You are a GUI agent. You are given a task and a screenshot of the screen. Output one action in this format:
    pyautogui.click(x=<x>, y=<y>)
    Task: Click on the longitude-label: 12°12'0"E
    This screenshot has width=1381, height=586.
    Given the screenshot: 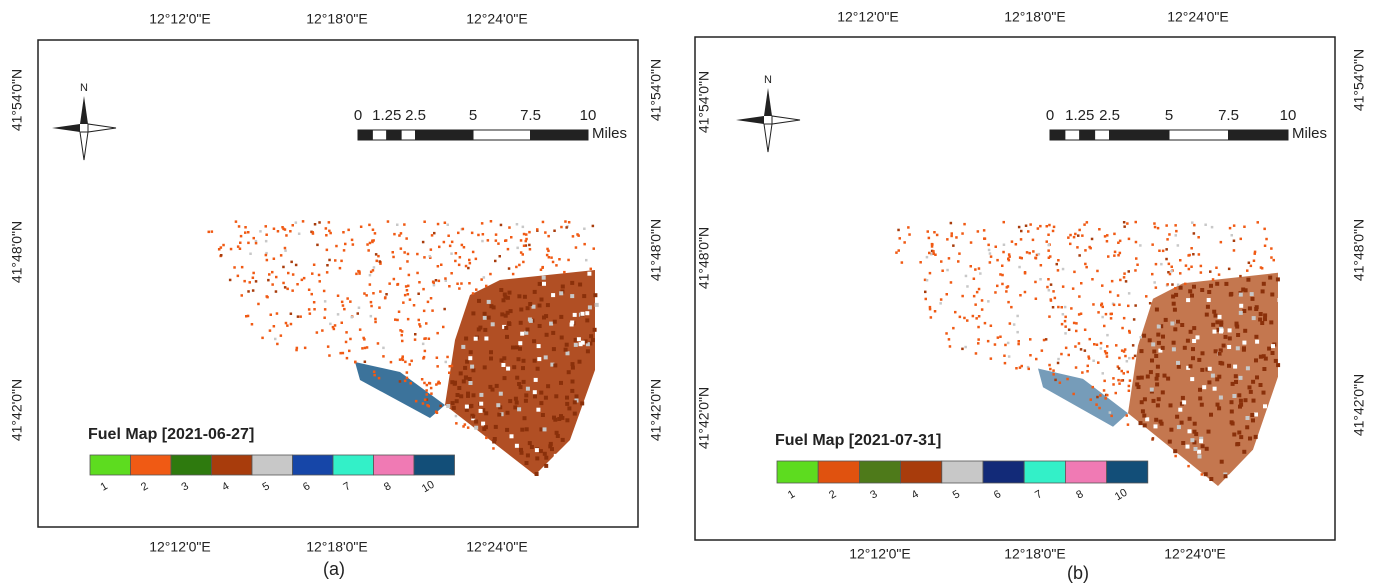 What is the action you would take?
    pyautogui.click(x=868, y=17)
    